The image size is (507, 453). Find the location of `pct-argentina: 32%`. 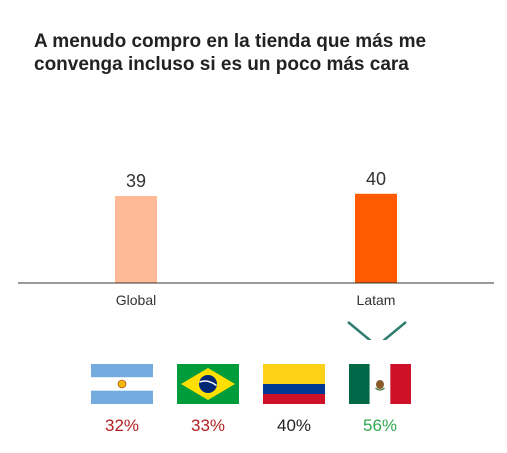

pct-argentina: 32% is located at coordinates (122, 425).